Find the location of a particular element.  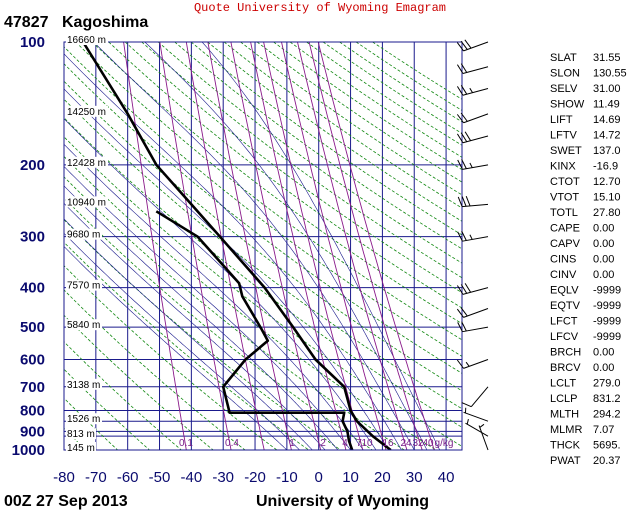

footer-source: University of Wyoming is located at coordinates (342, 501).